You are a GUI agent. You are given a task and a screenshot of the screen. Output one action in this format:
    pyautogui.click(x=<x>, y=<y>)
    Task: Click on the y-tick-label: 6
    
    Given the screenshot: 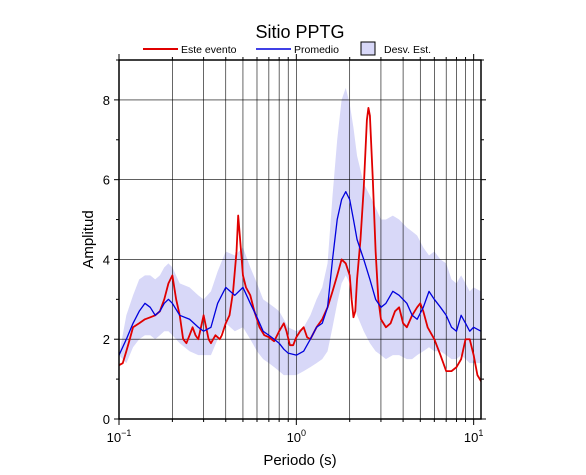 What is the action you would take?
    pyautogui.click(x=106, y=180)
    